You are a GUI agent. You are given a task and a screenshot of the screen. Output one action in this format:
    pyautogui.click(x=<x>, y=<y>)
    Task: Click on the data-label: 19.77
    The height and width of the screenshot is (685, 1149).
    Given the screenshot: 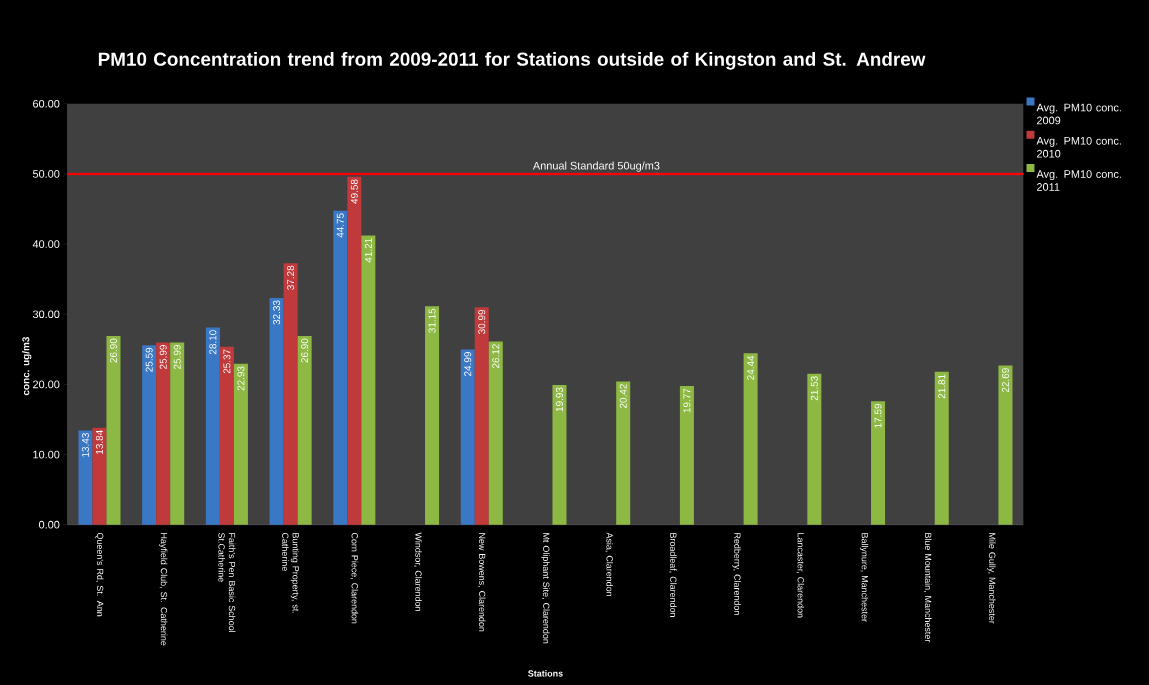 What is the action you would take?
    pyautogui.click(x=687, y=400)
    